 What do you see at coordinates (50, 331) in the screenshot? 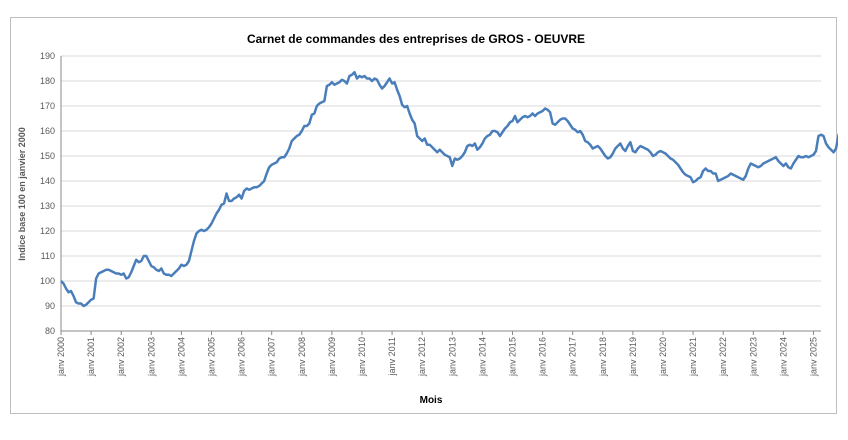
I see `y-tick-label: 80` at bounding box center [50, 331].